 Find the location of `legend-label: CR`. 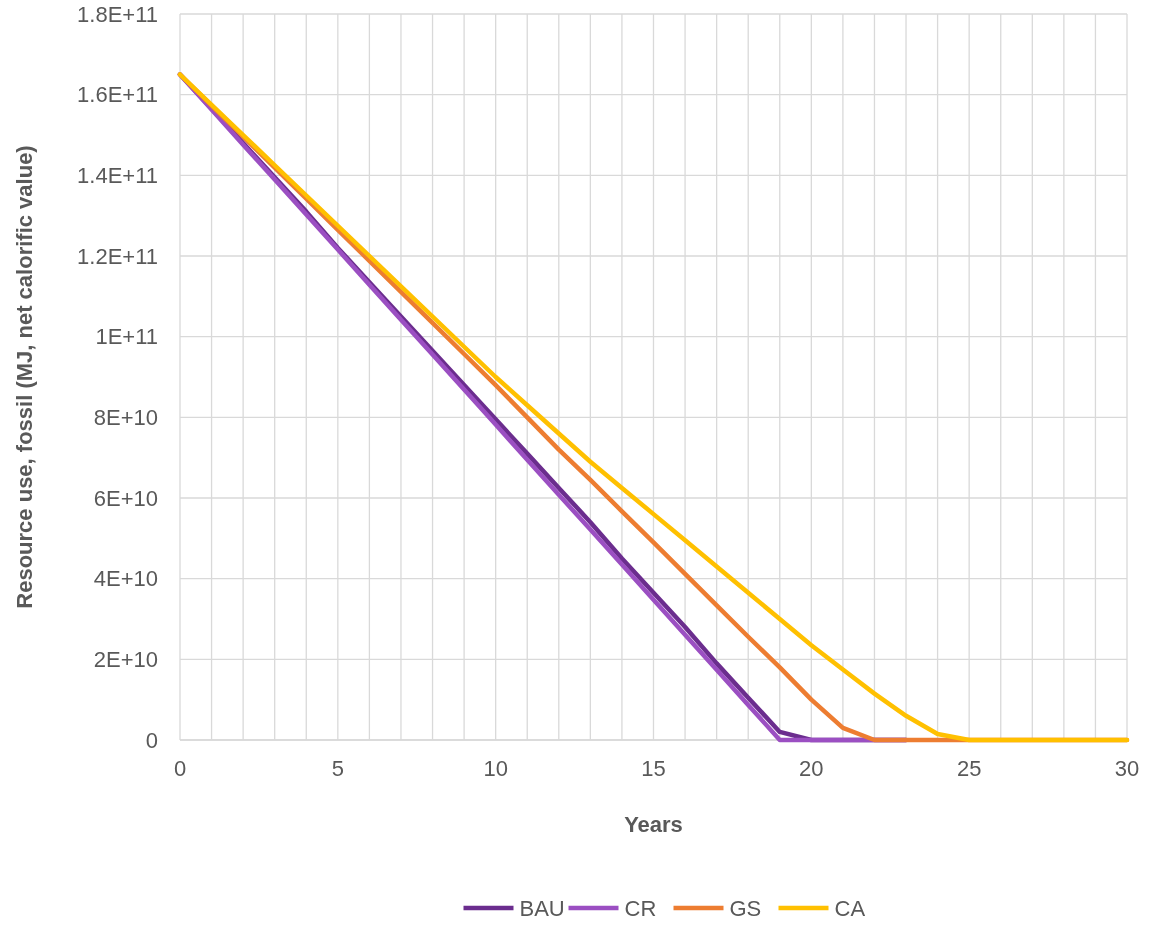

legend-label: CR is located at coordinates (640, 908).